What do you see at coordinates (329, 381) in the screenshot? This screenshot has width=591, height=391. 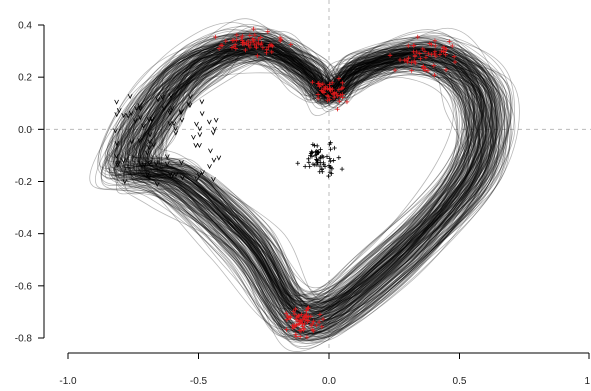 I see `x-tick-label: 0.0` at bounding box center [329, 381].